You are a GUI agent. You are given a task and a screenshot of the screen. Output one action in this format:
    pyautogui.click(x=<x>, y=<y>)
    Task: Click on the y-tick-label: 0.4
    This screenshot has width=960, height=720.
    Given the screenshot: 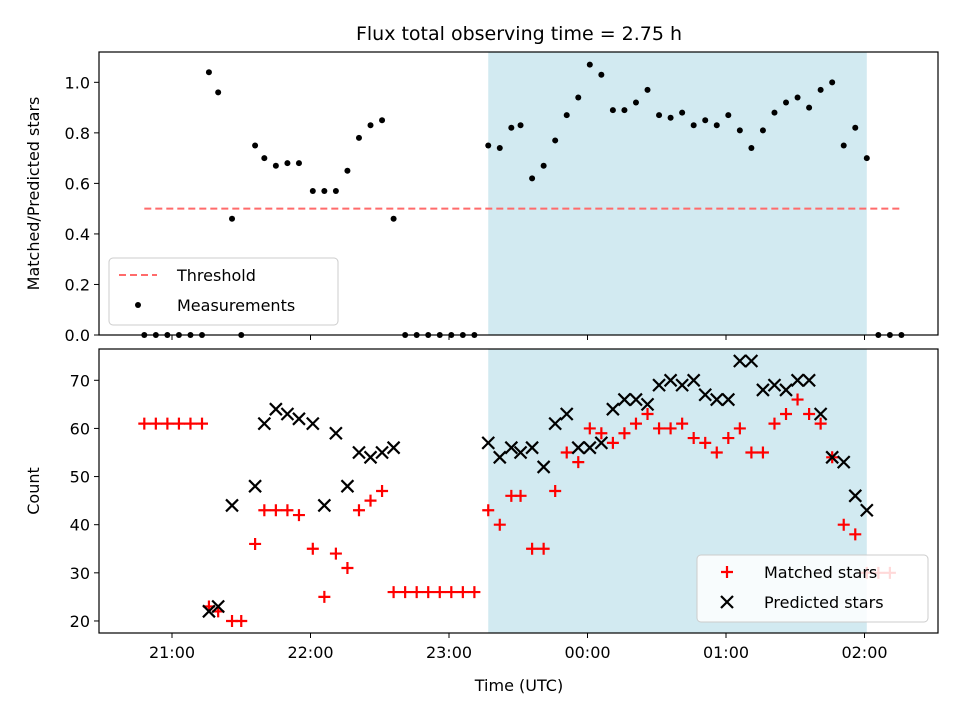 What is the action you would take?
    pyautogui.click(x=77, y=234)
    